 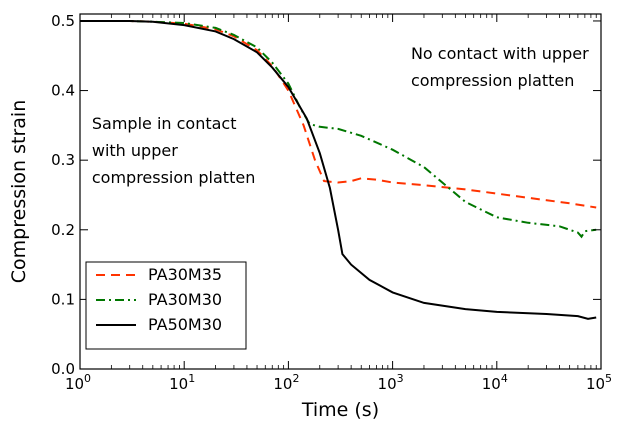 What do you see at coordinates (599, 382) in the screenshot?
I see `x-tick-label: 10⁵` at bounding box center [599, 382].